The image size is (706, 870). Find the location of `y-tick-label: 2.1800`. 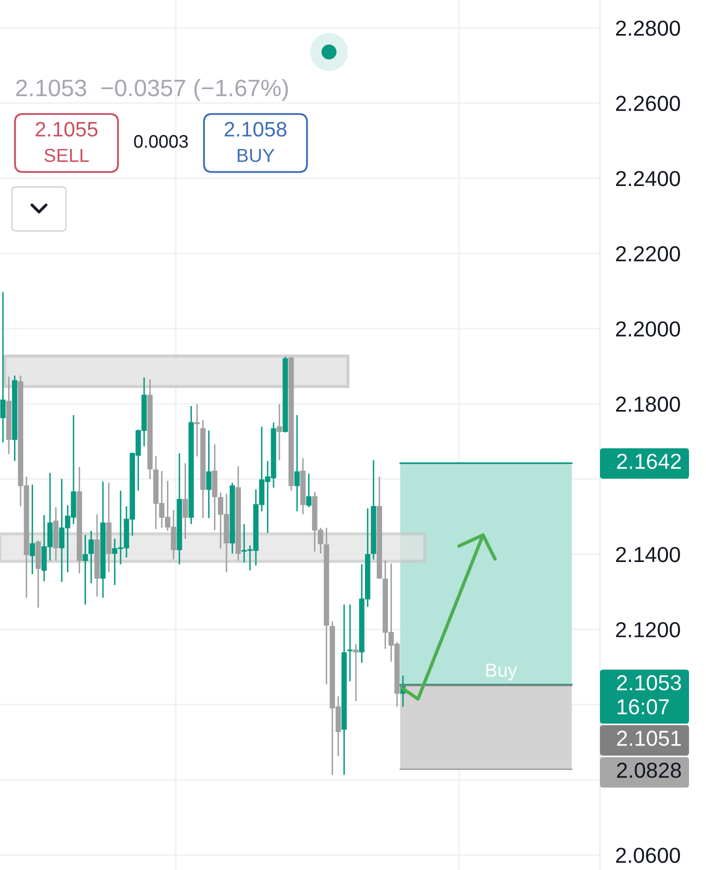

y-tick-label: 2.1800 is located at coordinates (648, 404).